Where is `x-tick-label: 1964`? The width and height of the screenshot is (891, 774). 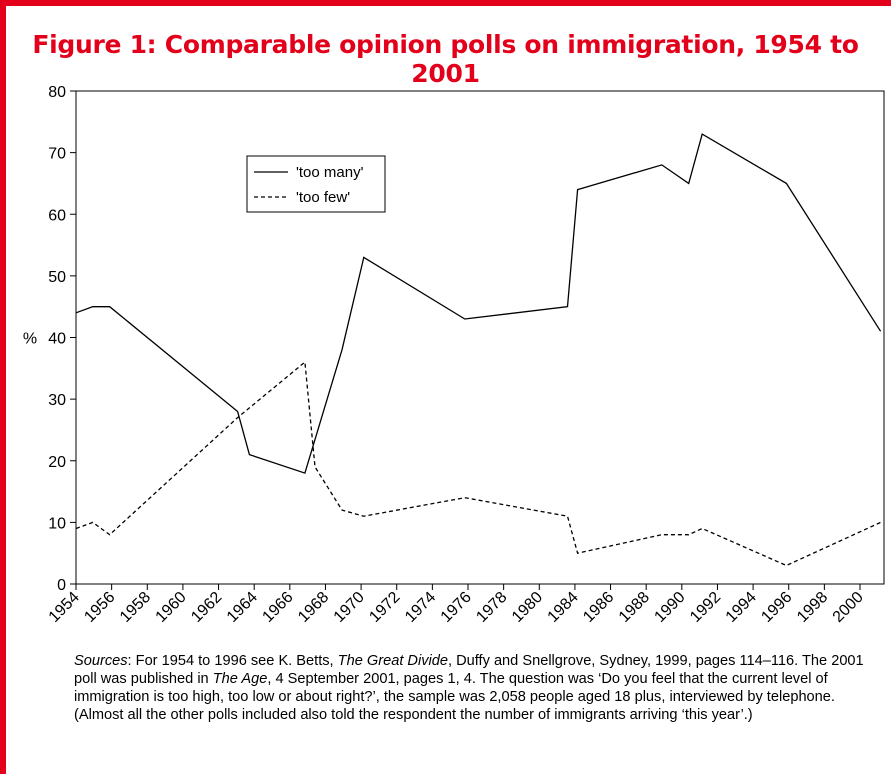
x-tick-label: 1964 is located at coordinates (242, 607).